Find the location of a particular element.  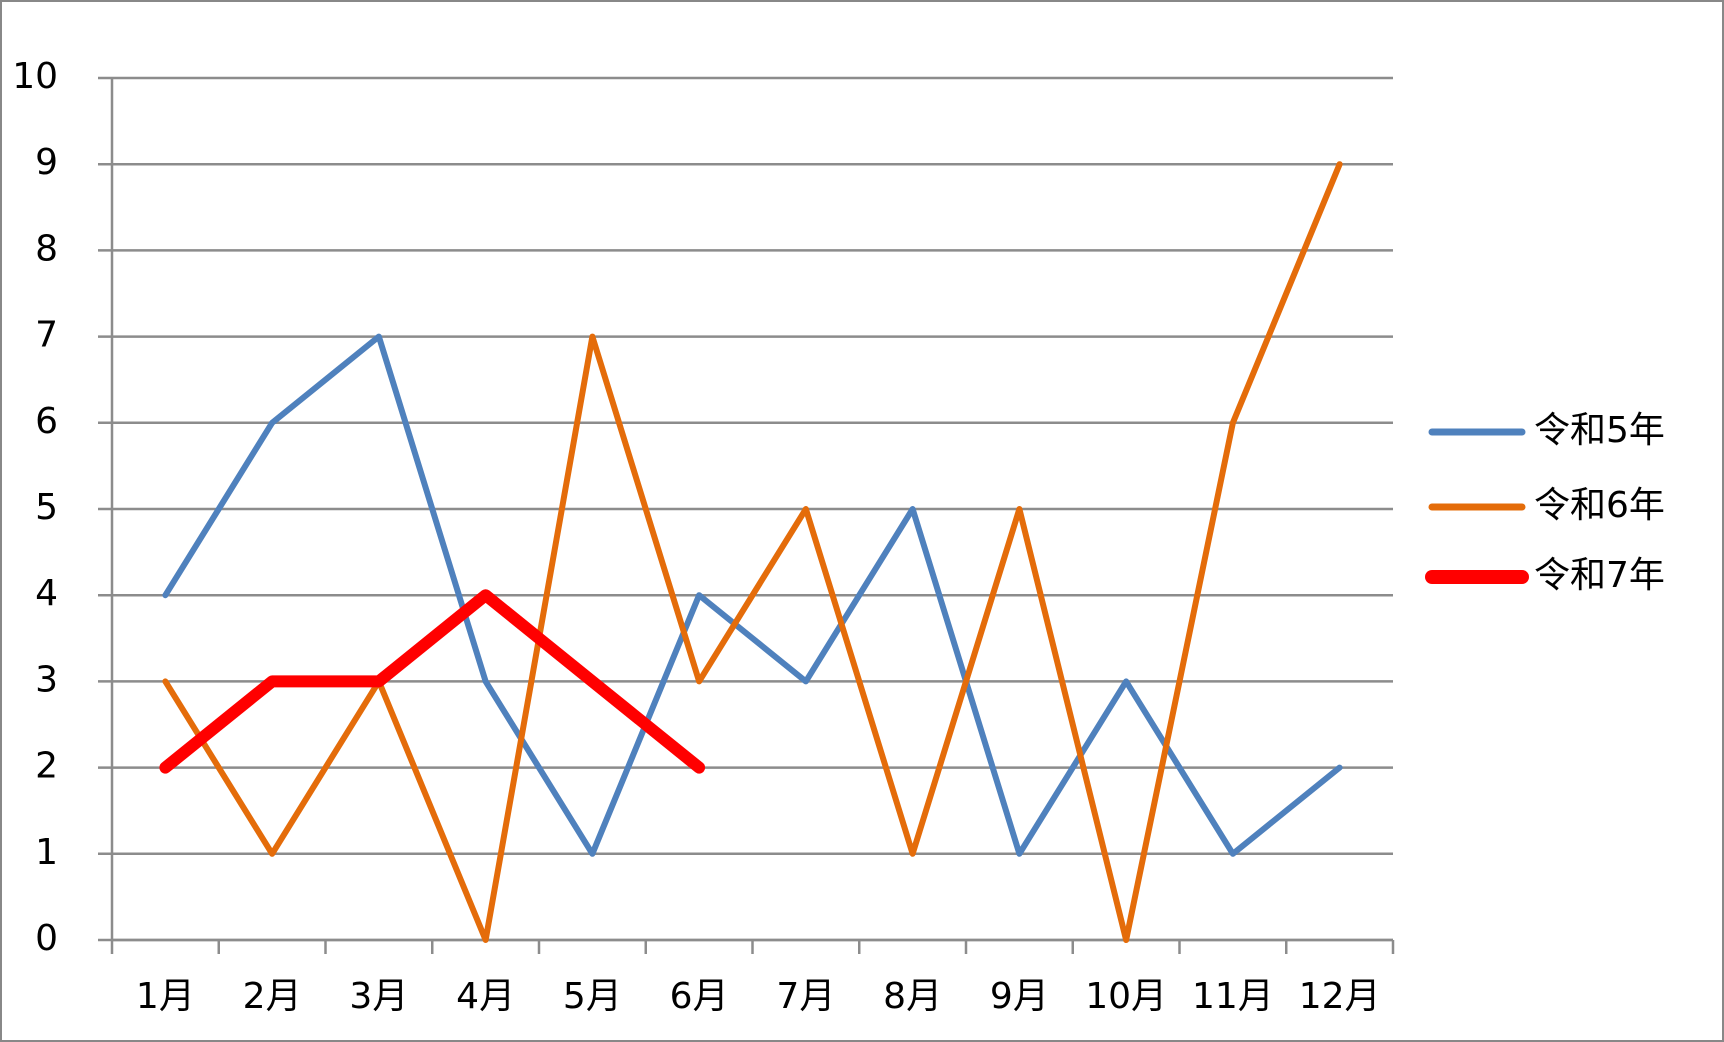

y-tick-label: 2 is located at coordinates (46, 766).